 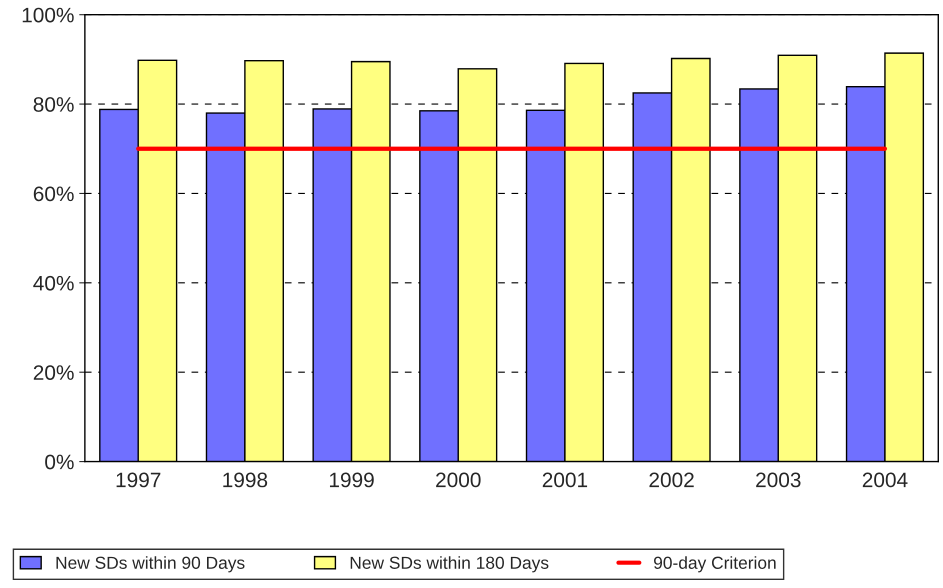 What do you see at coordinates (150, 564) in the screenshot?
I see `legend-label: New SDs within 90 Days` at bounding box center [150, 564].